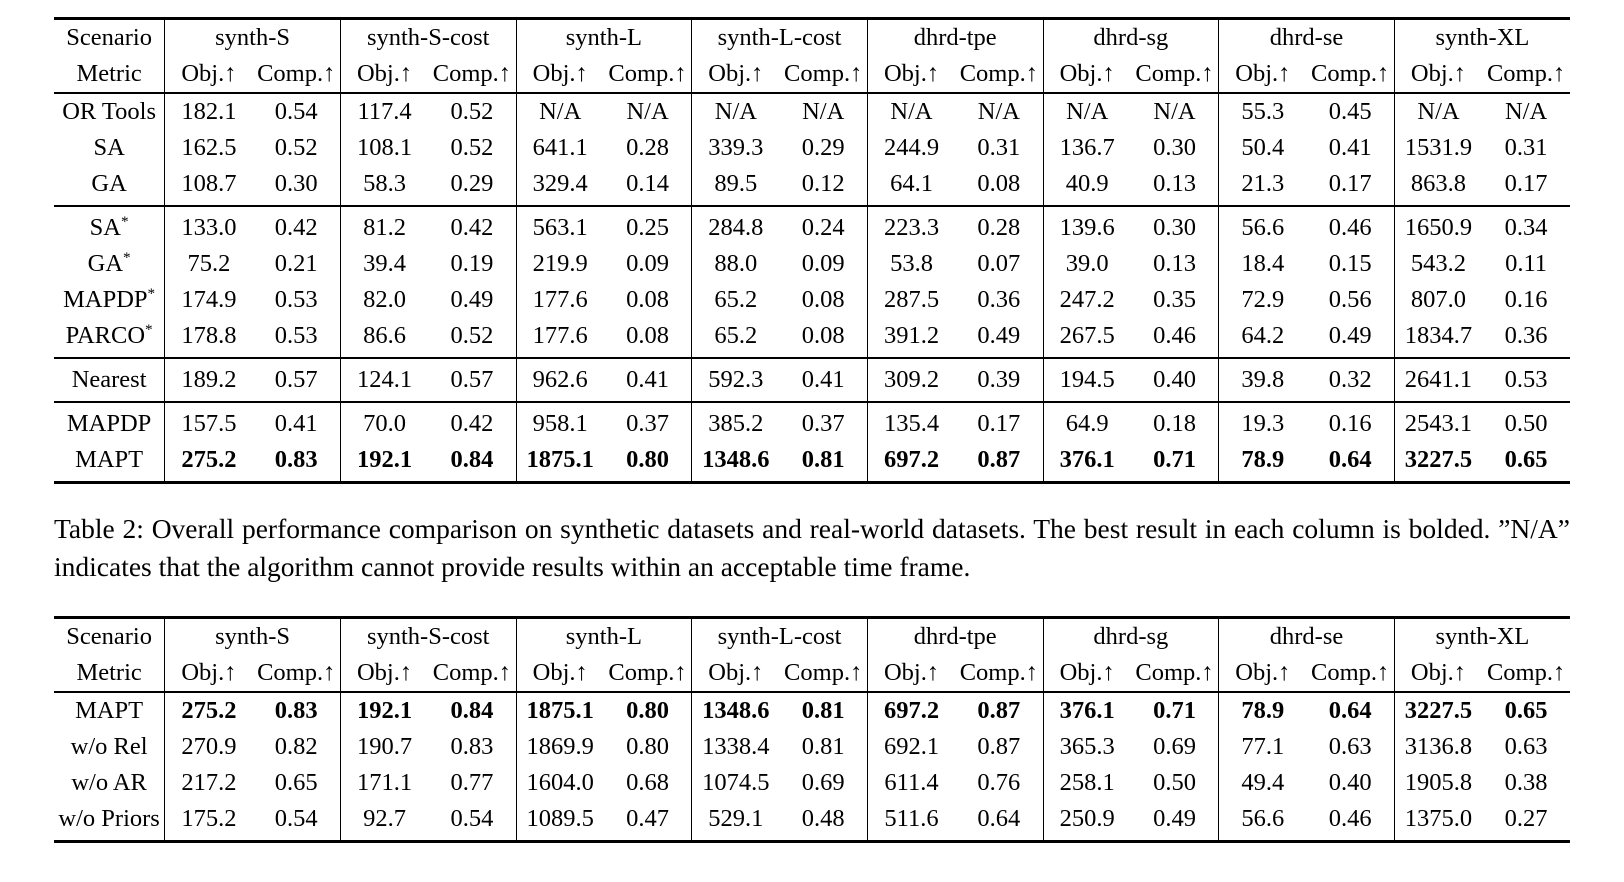  I want to click on value-cell: 0.11, so click(1526, 263).